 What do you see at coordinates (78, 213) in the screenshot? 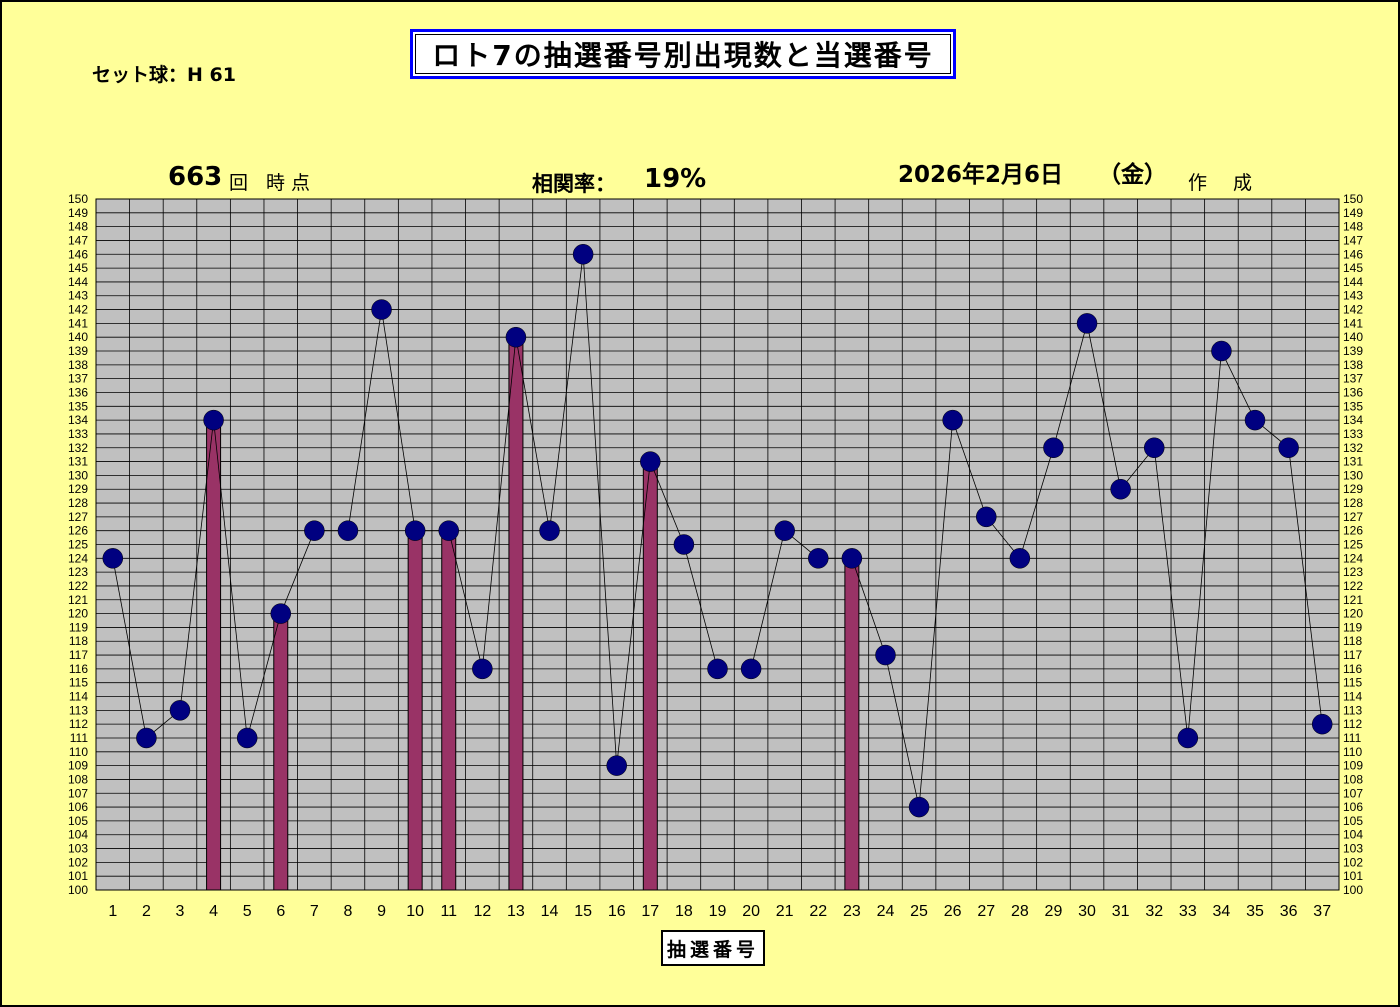
I see `y-tick-label-left: 149` at bounding box center [78, 213].